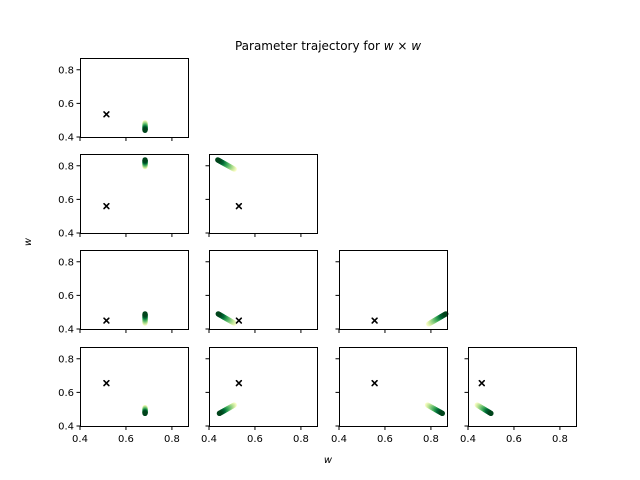  I want to click on subplot-r3-c2: 0.4 0.6 0.8, so click(389, 396).